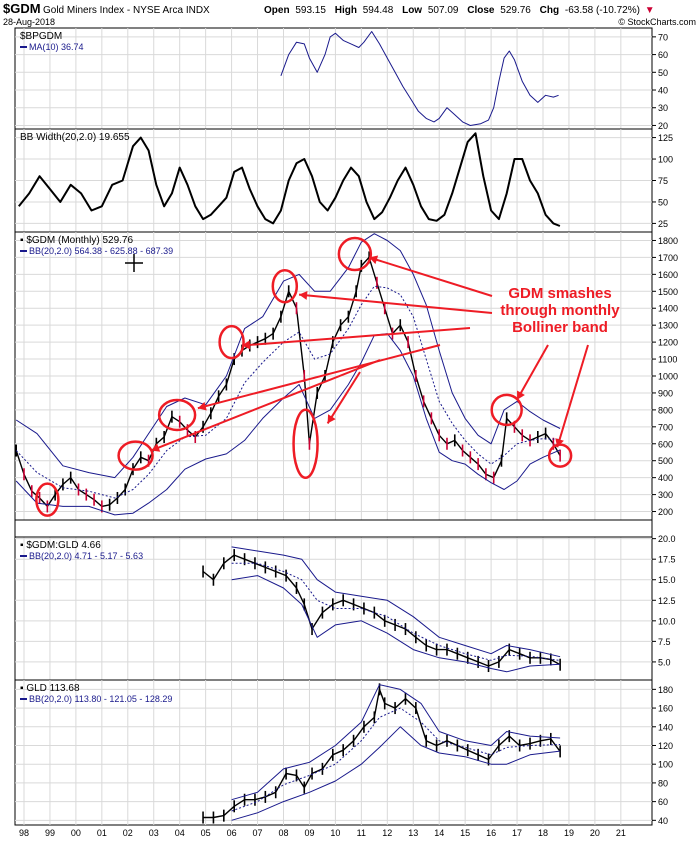  What do you see at coordinates (439, 833) in the screenshot?
I see `x-tick-label: 14` at bounding box center [439, 833].